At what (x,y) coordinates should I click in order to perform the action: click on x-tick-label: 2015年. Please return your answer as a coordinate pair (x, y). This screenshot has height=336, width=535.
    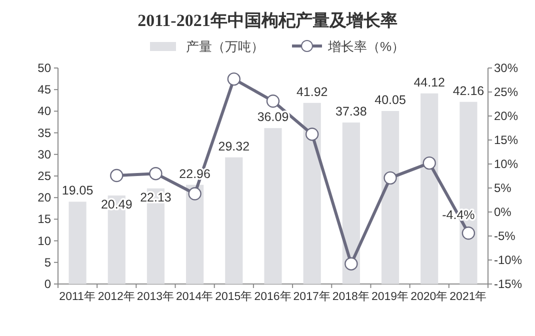
    Looking at the image, I should click on (234, 296).